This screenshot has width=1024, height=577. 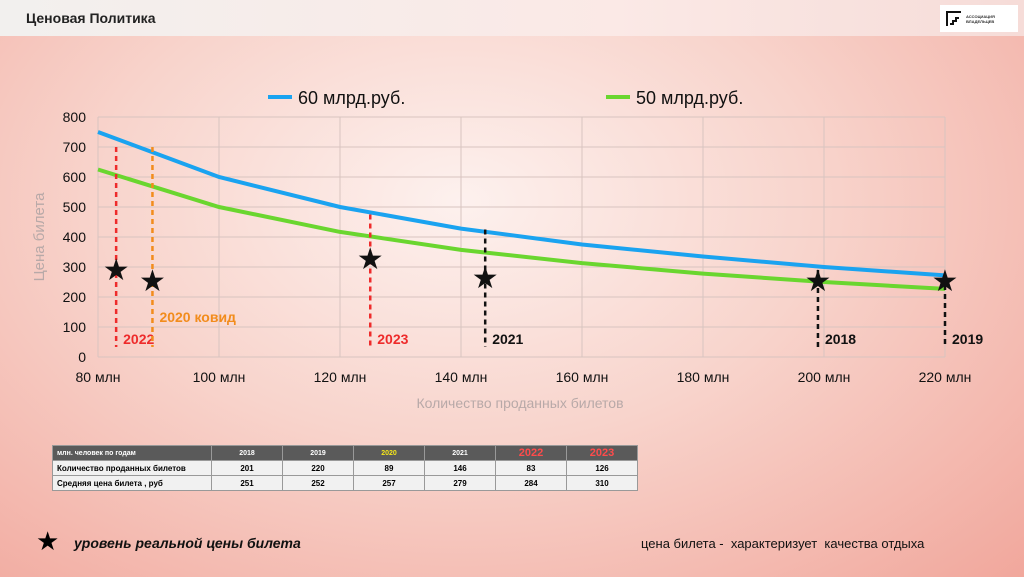 I want to click on table-cell: 89, so click(x=389, y=468).